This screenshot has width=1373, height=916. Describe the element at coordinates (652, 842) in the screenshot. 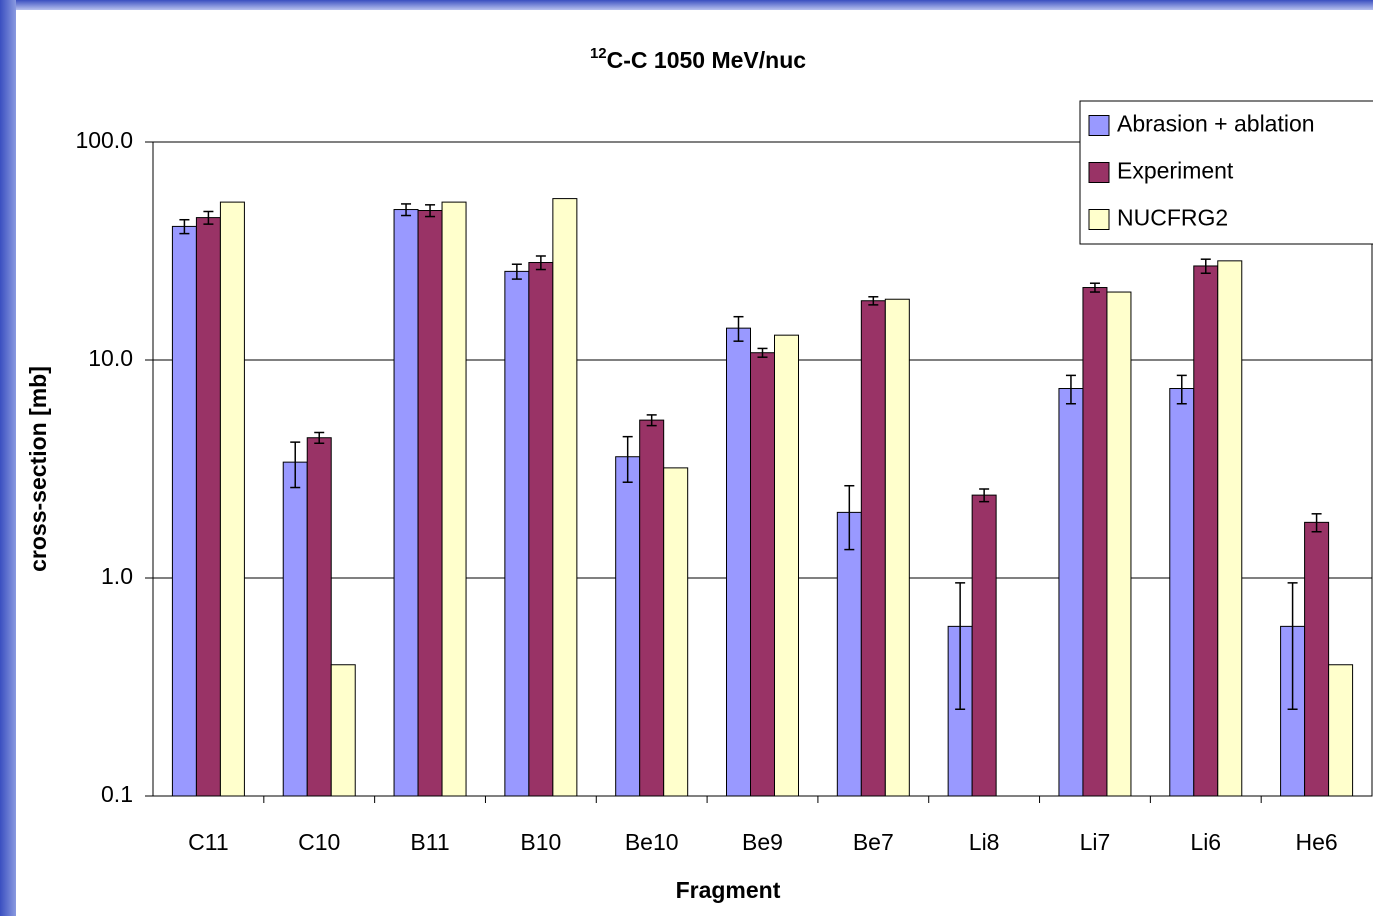

I see `x-tick-label: Be10` at that location.